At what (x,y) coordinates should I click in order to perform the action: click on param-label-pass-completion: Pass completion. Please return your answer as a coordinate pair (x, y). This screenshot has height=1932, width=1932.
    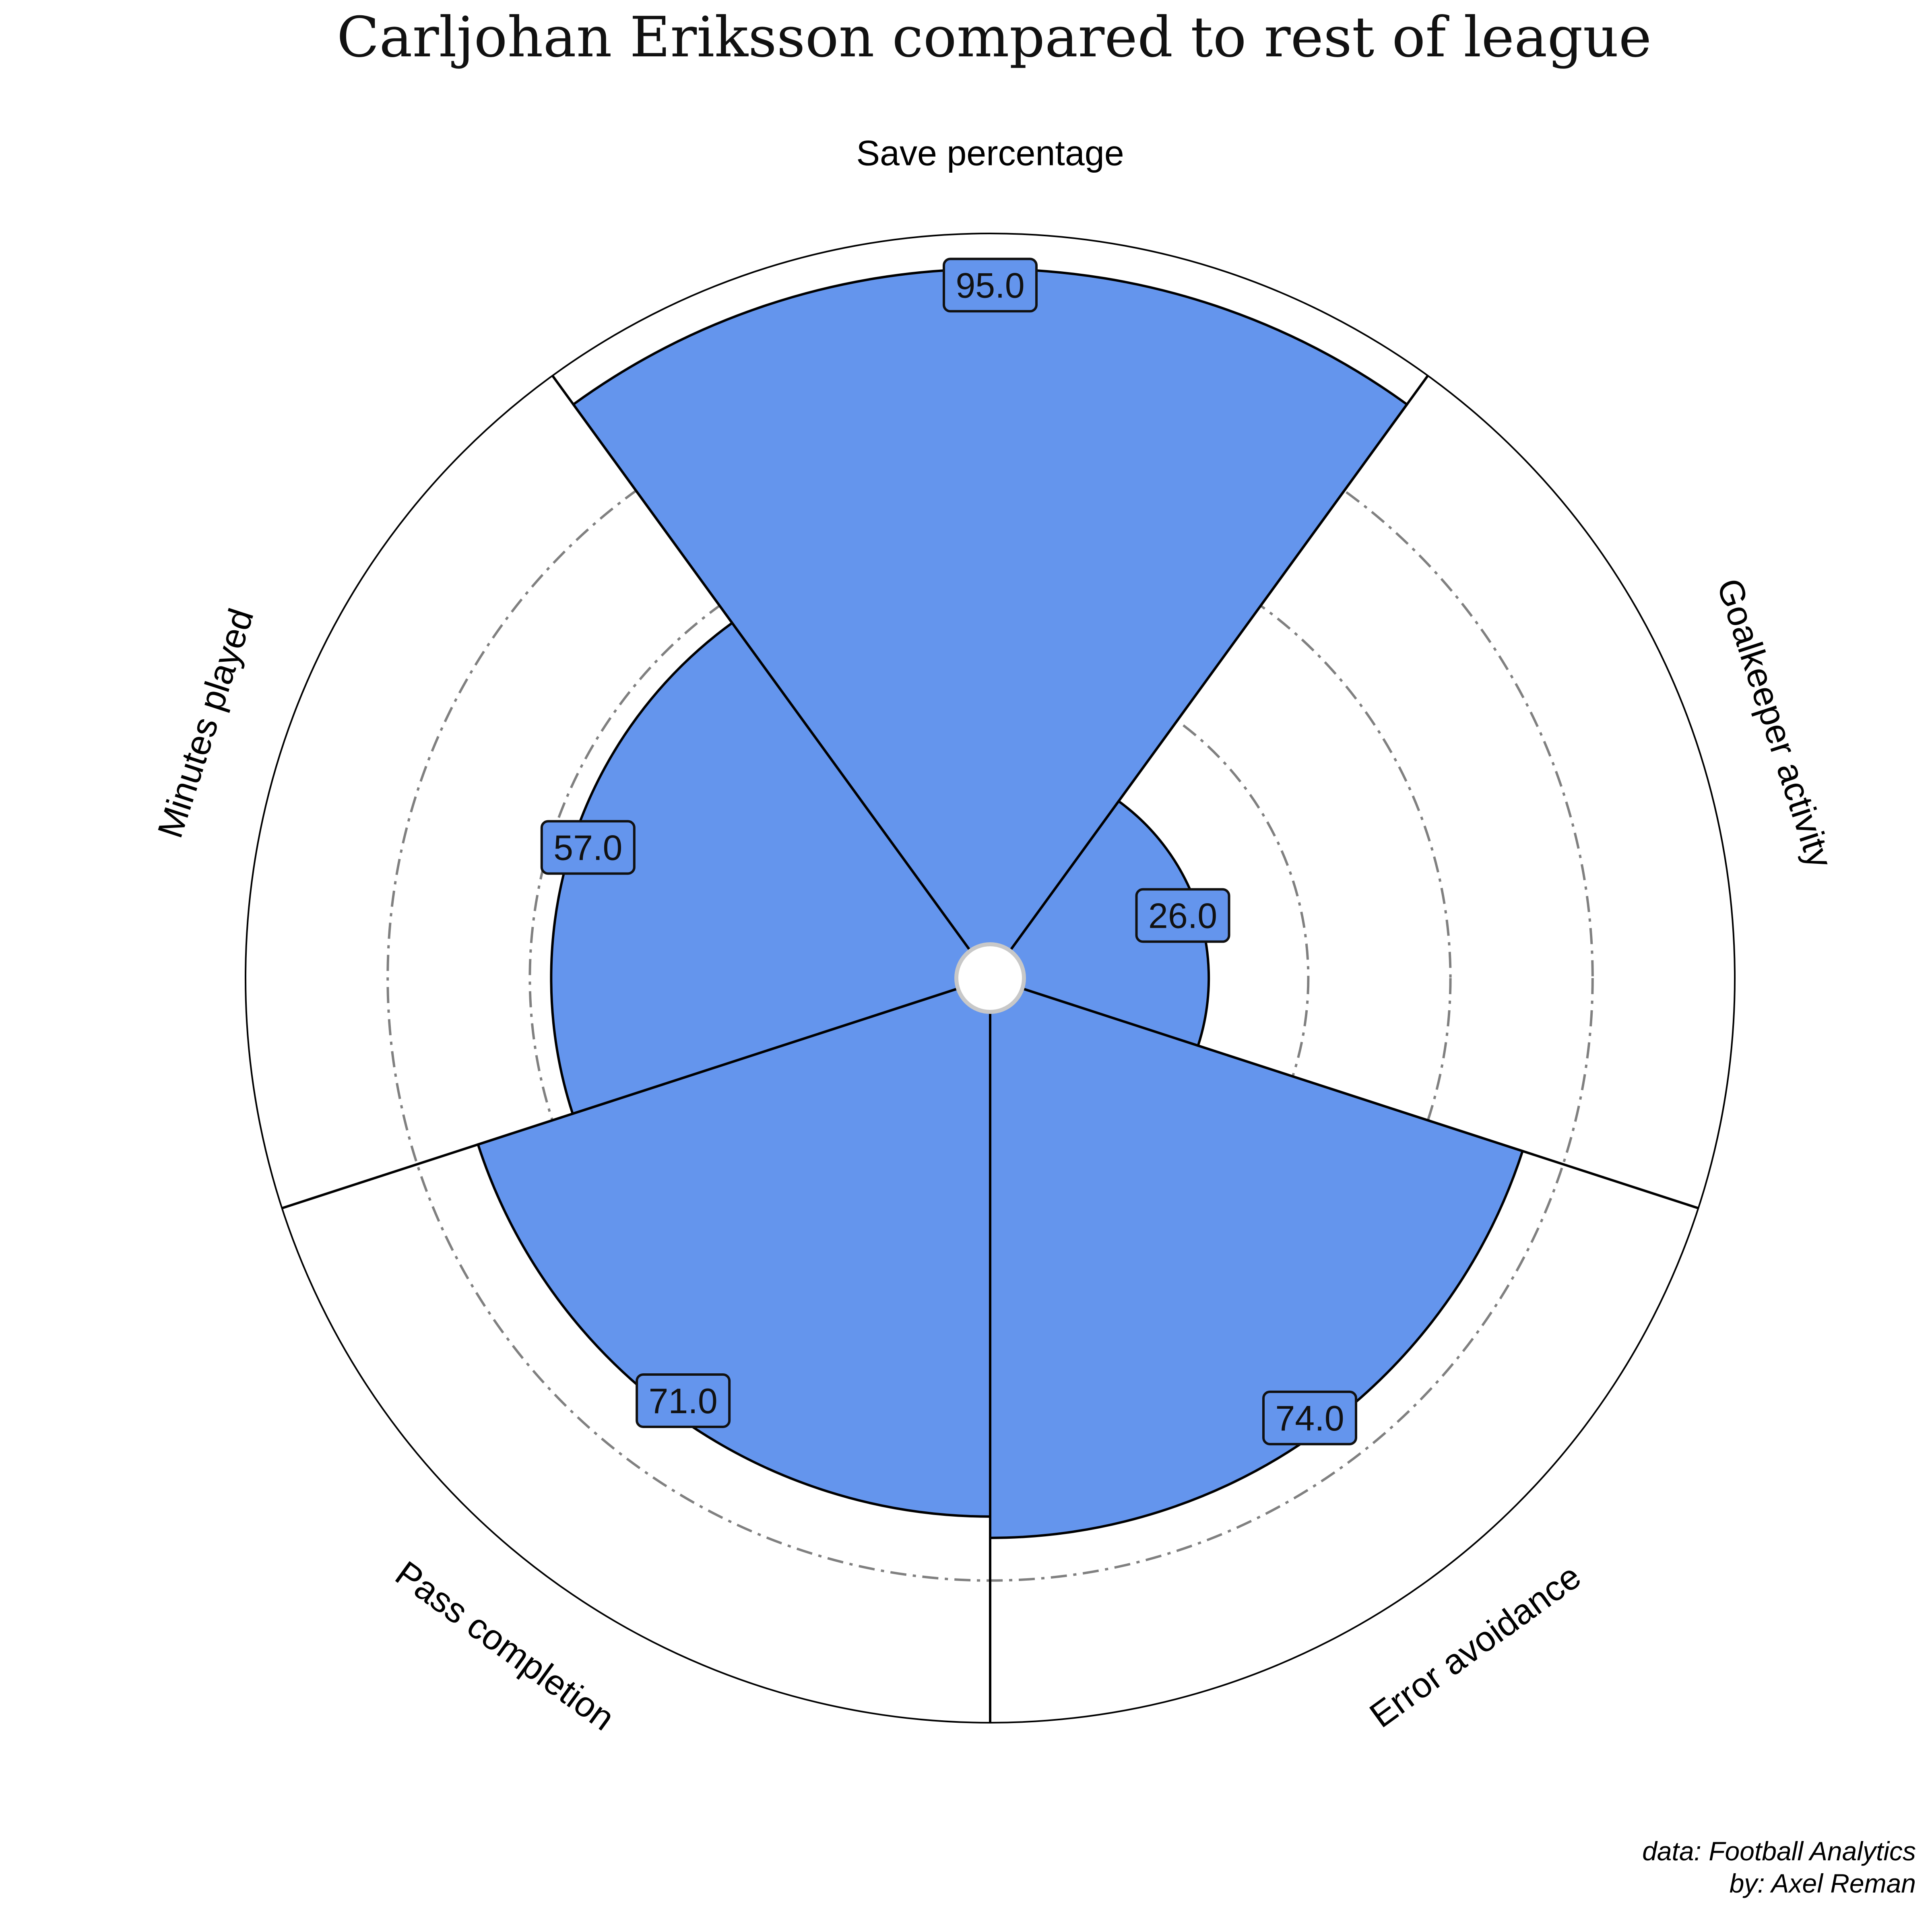
    Looking at the image, I should click on (505, 1645).